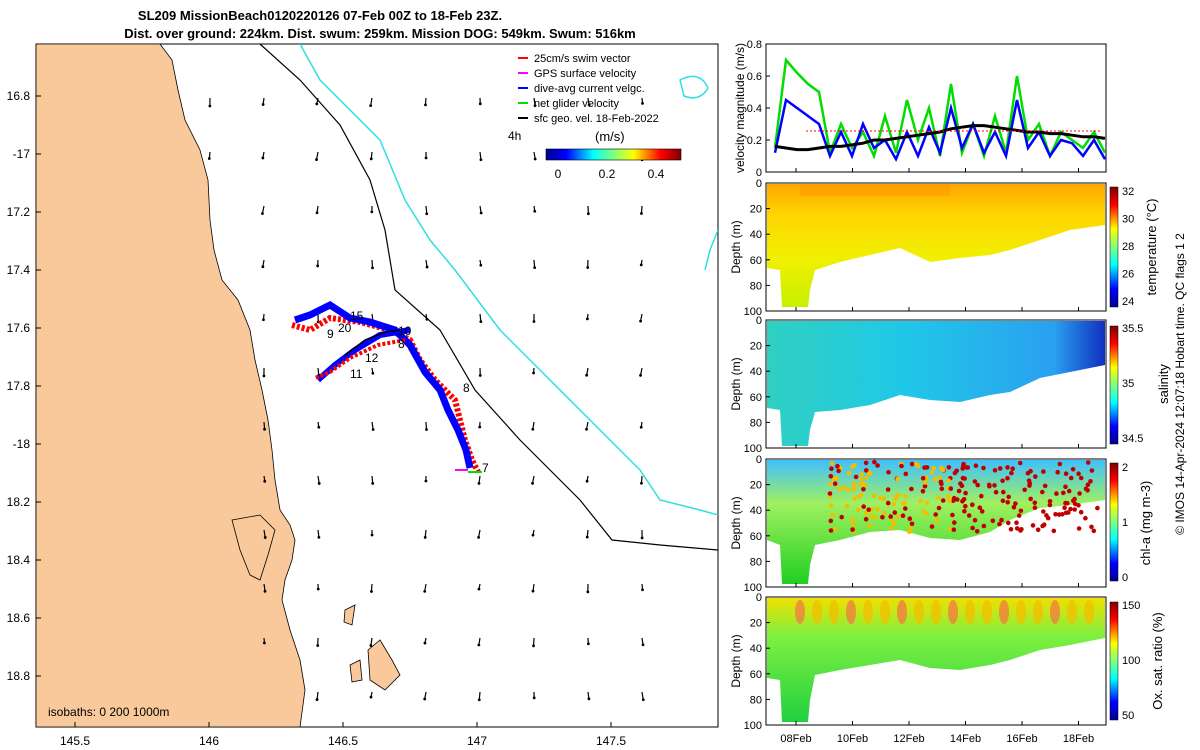  Describe the element at coordinates (1125, 523) in the screenshot. I see `colorbar-tick-label: 1` at that location.